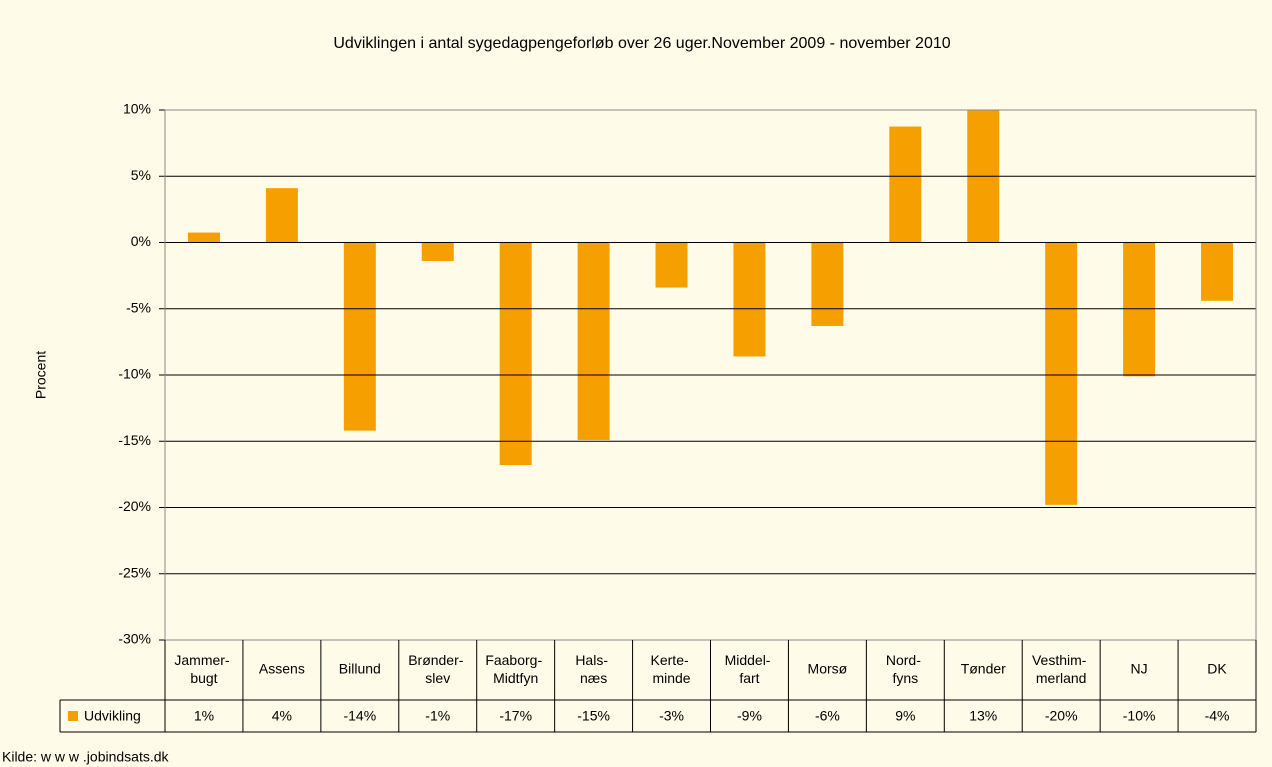 Image resolution: width=1272 pixels, height=767 pixels. Describe the element at coordinates (141, 241) in the screenshot. I see `y-tick-label: 0%` at that location.